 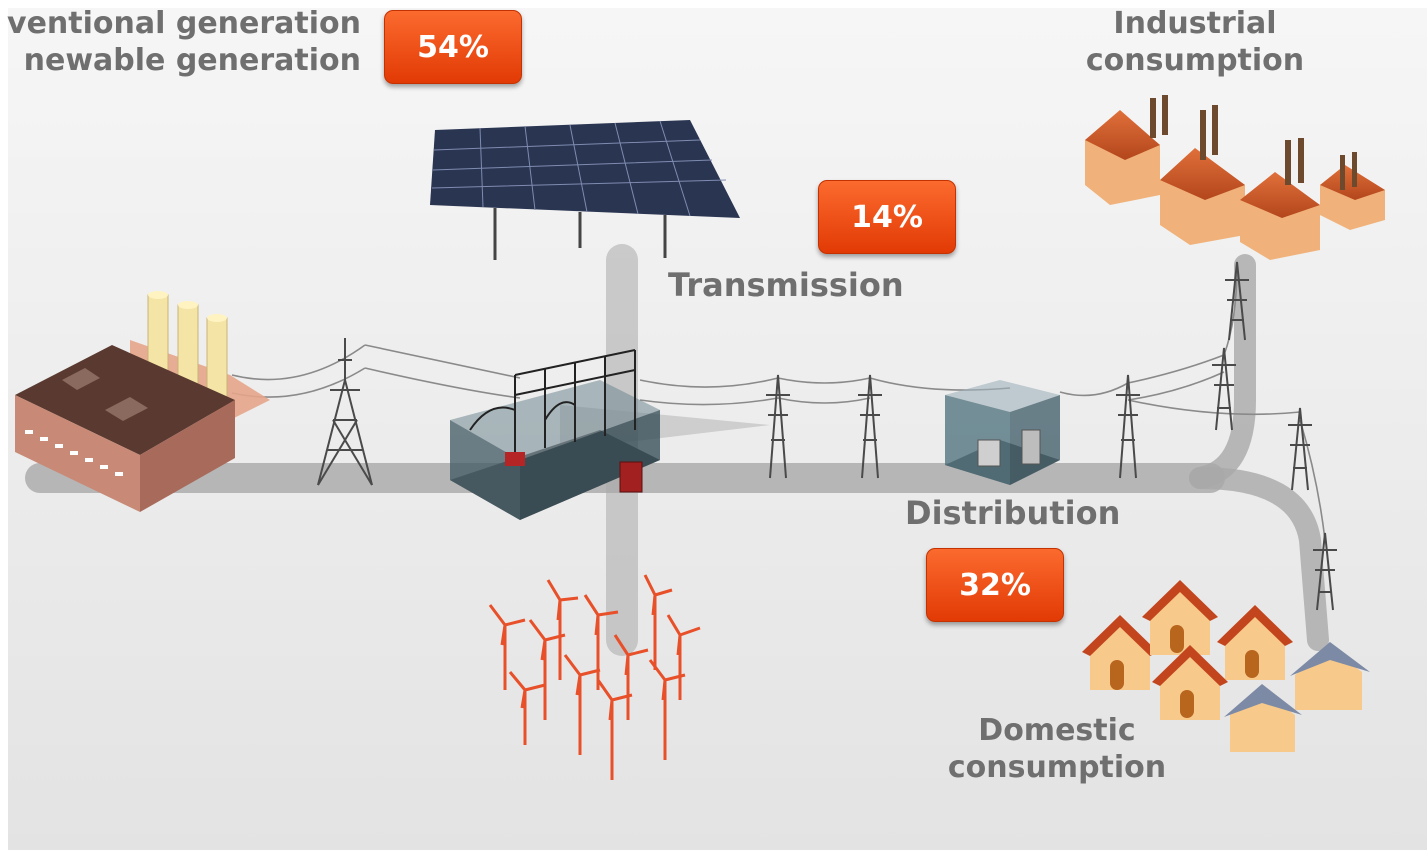 What do you see at coordinates (995, 585) in the screenshot?
I see `distribution-percentage-badge: 32%` at bounding box center [995, 585].